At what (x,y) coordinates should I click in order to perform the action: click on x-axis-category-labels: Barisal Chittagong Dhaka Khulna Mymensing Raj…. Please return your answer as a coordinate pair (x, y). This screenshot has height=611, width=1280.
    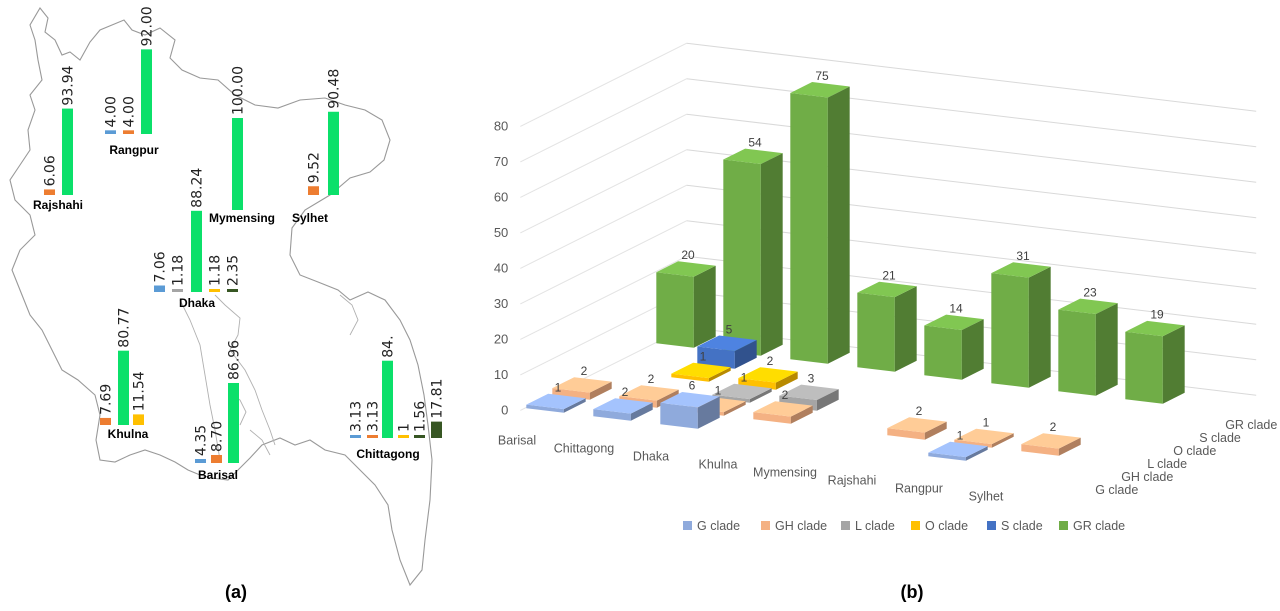
    Looking at the image, I should click on (751, 469).